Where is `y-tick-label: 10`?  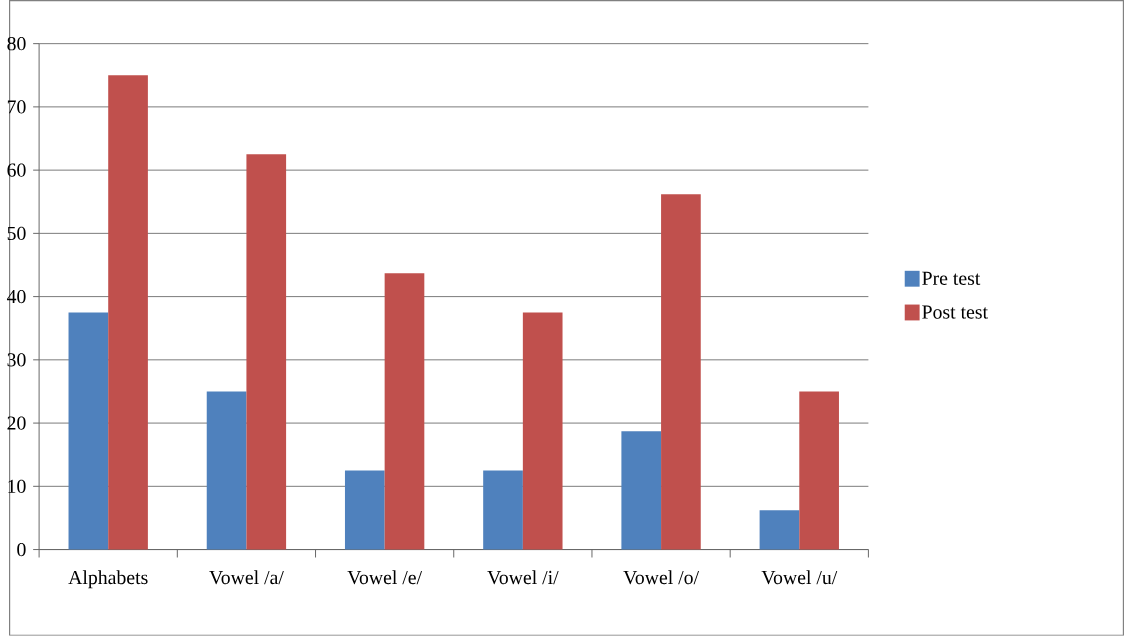
y-tick-label: 10 is located at coordinates (17, 486).